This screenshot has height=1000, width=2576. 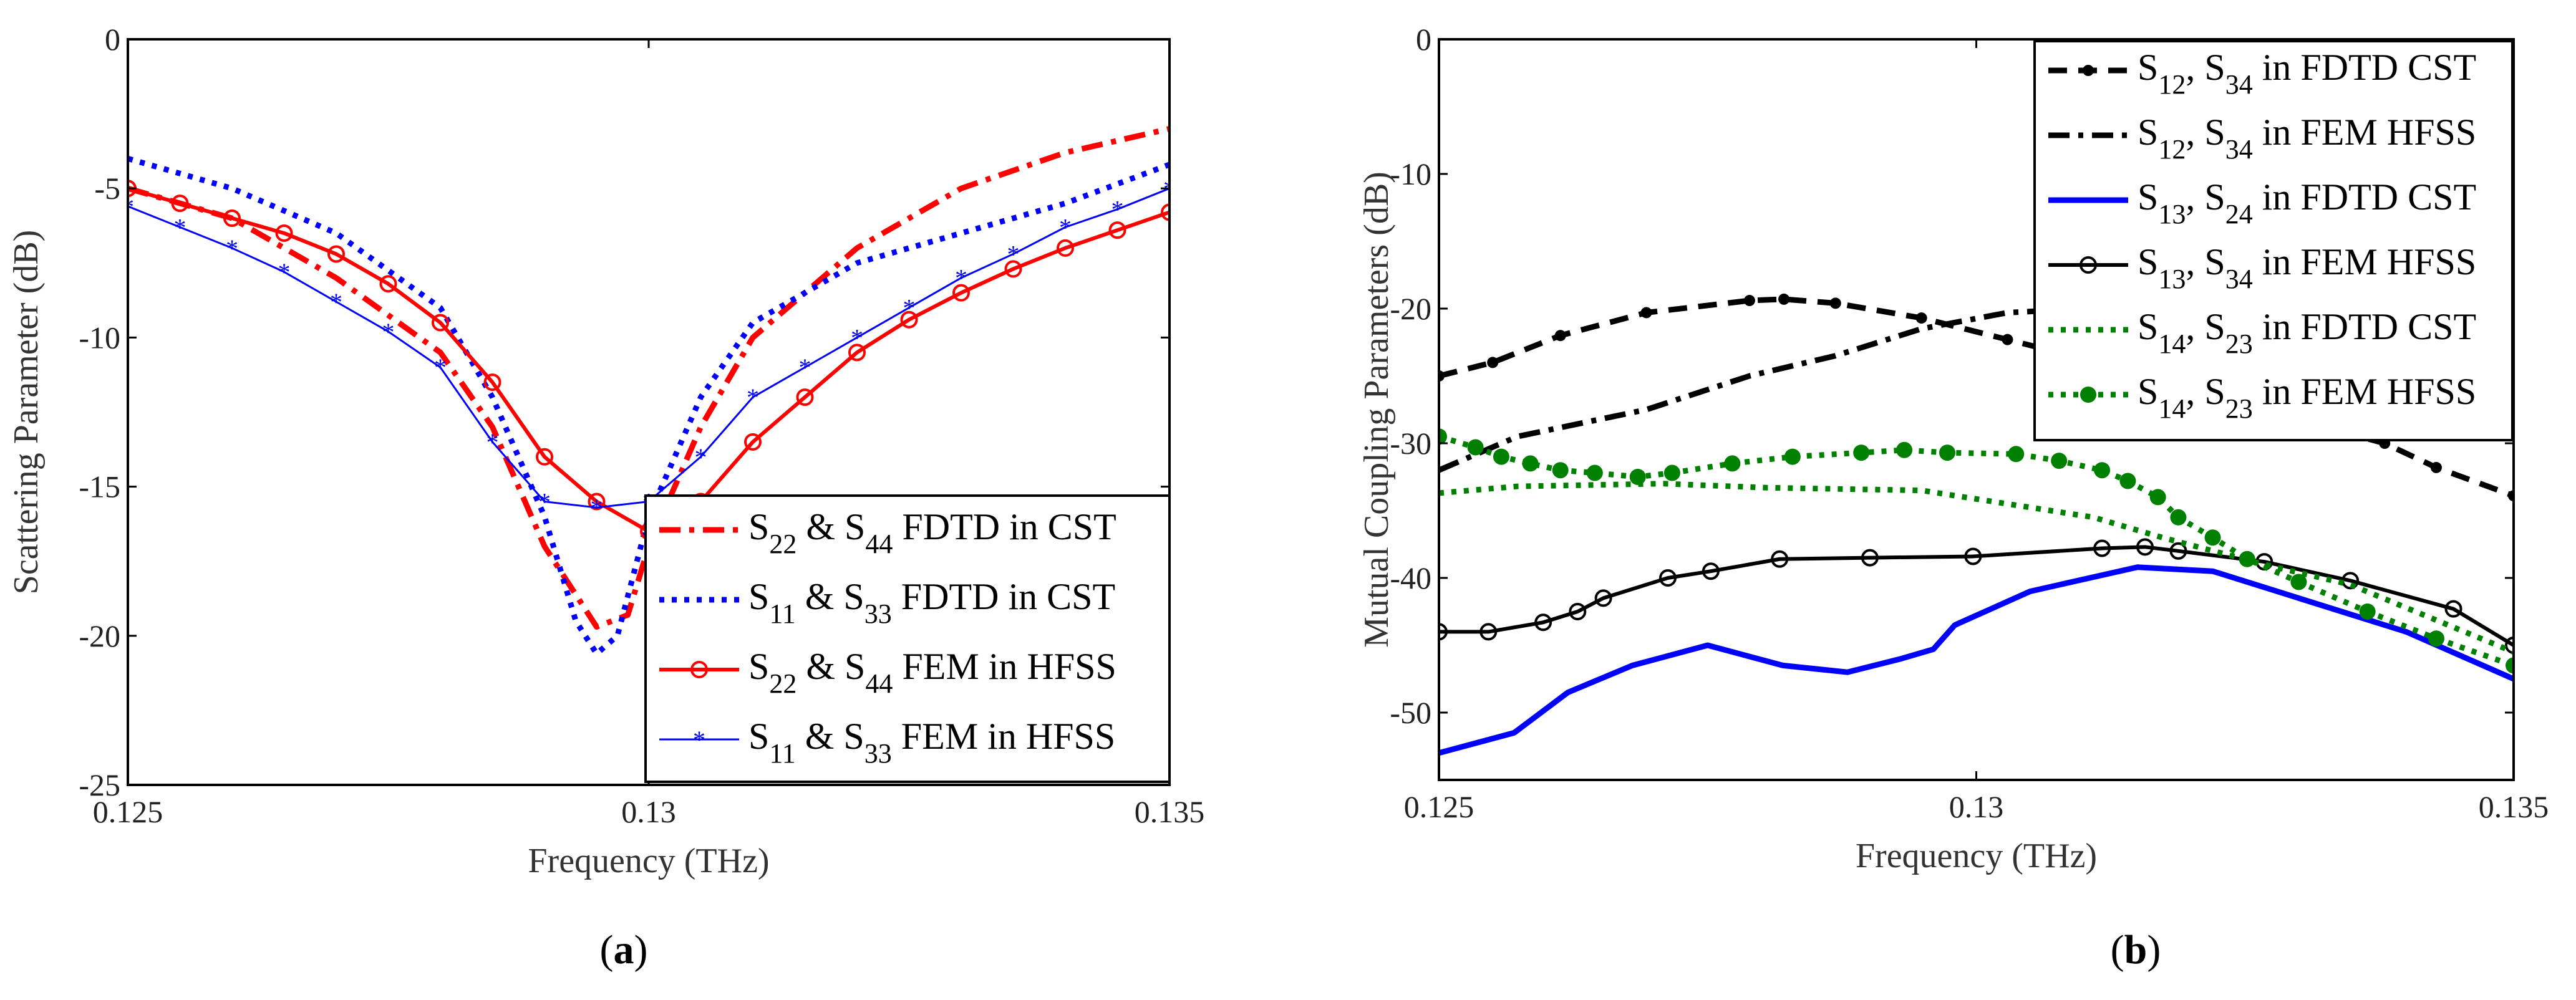 I want to click on label-text: FDTD in CST, so click(x=1004, y=527).